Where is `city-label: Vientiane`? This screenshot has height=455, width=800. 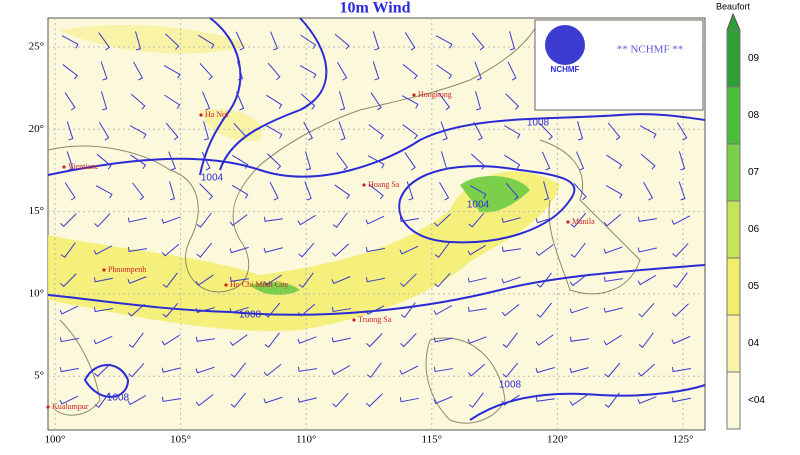
city-label: Vientiane is located at coordinates (83, 166).